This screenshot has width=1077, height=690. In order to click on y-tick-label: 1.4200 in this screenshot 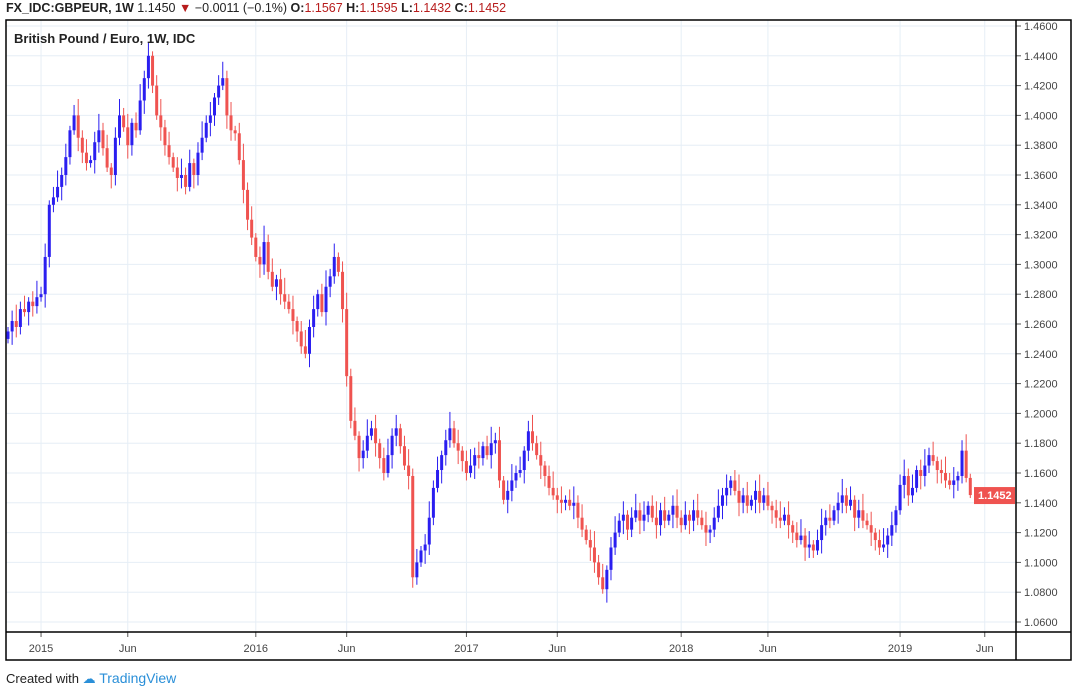, I will do `click(1041, 87)`.